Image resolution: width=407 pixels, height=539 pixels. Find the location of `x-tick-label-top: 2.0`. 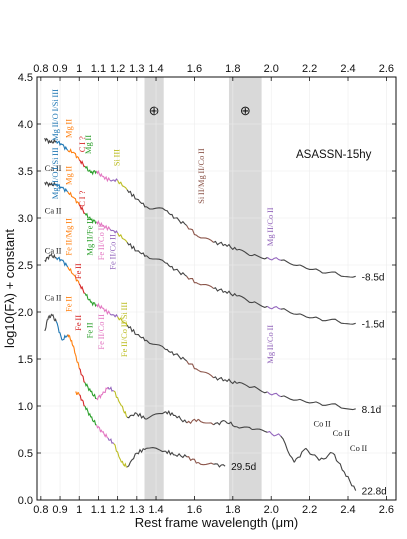

x-tick-label-top: 2.0 is located at coordinates (271, 69).